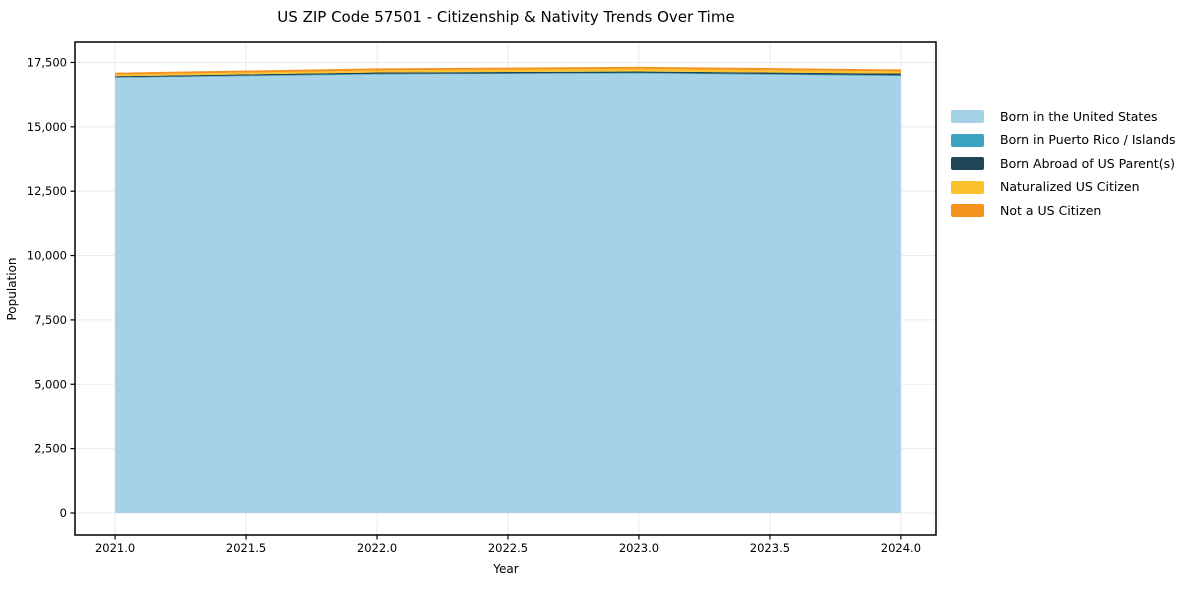 This screenshot has width=1189, height=590. What do you see at coordinates (967, 164) in the screenshot?
I see `legend-swatch-born-abroad-us-parents` at bounding box center [967, 164].